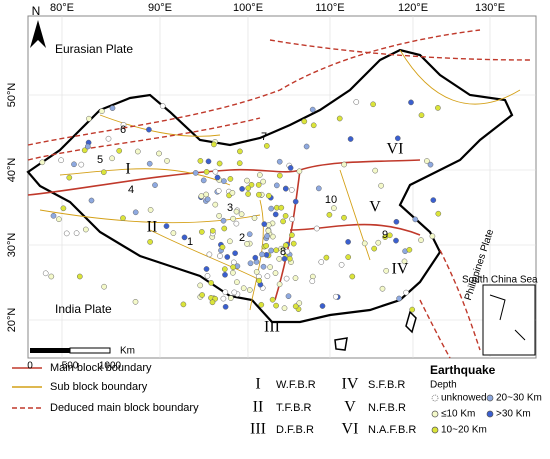 This screenshot has width=550, height=459. I want to click on fault-label: 6, so click(123, 130).